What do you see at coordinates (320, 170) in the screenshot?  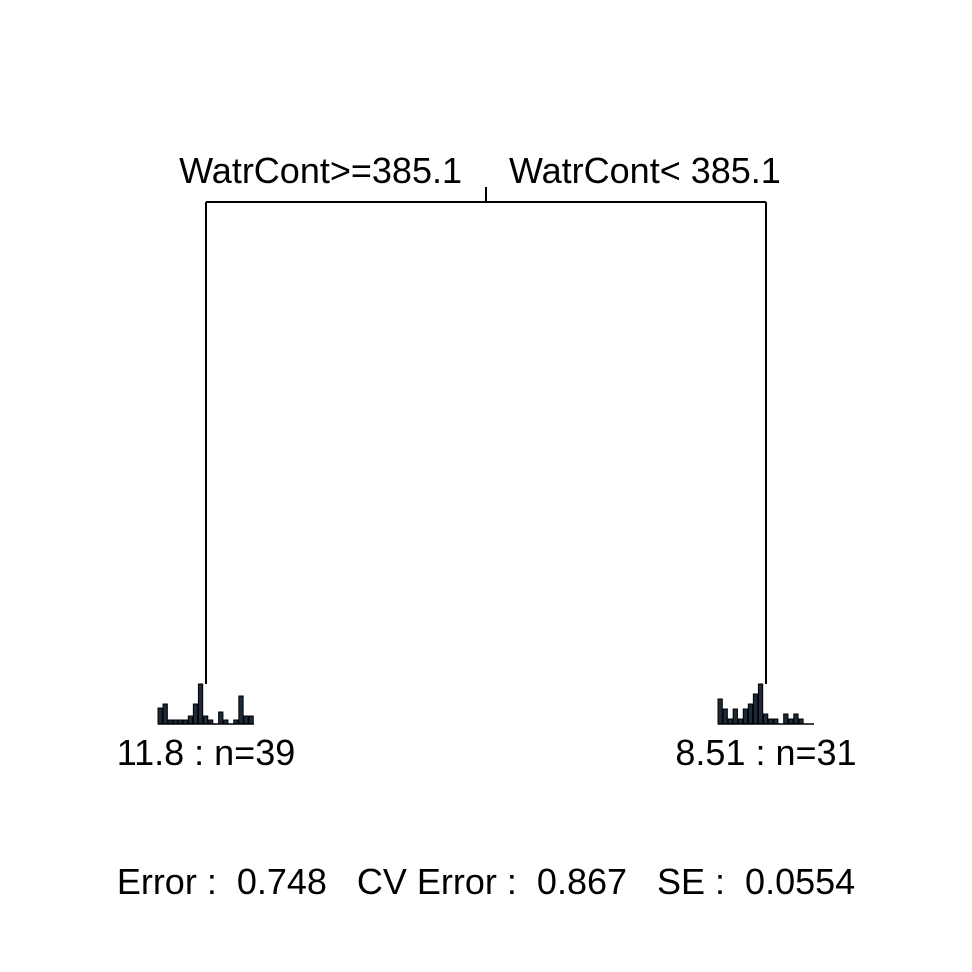 I see `left-split-label: WatrCont>=385.1` at bounding box center [320, 170].